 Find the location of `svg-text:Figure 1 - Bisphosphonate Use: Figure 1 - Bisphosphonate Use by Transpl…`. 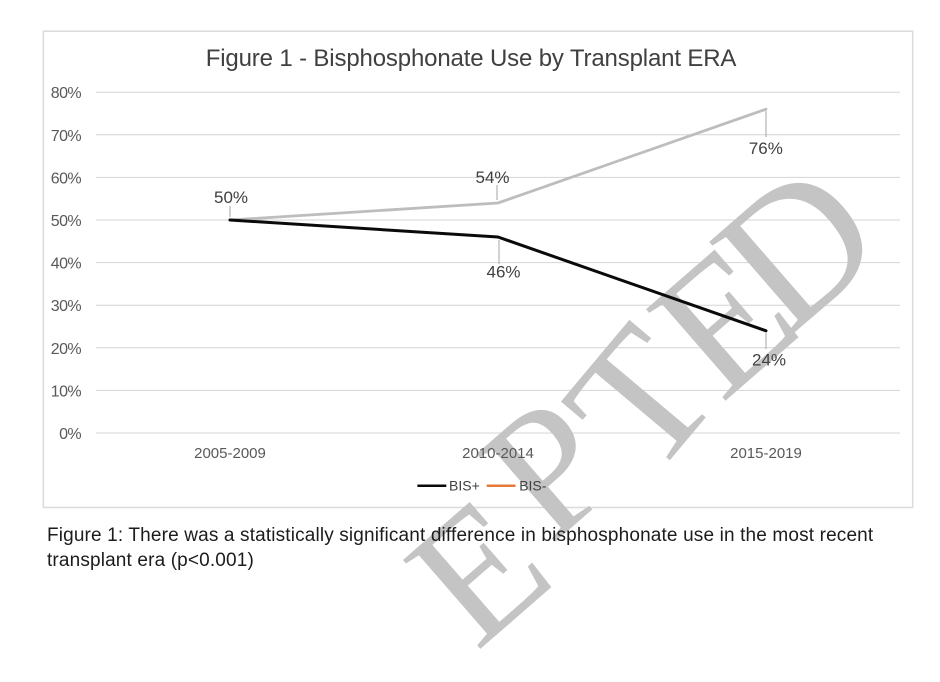

svg-text:Figure 1 - Bisphosphonate Use: Figure 1 - Bisphosphonate Use by Transpl… is located at coordinates (471, 58).